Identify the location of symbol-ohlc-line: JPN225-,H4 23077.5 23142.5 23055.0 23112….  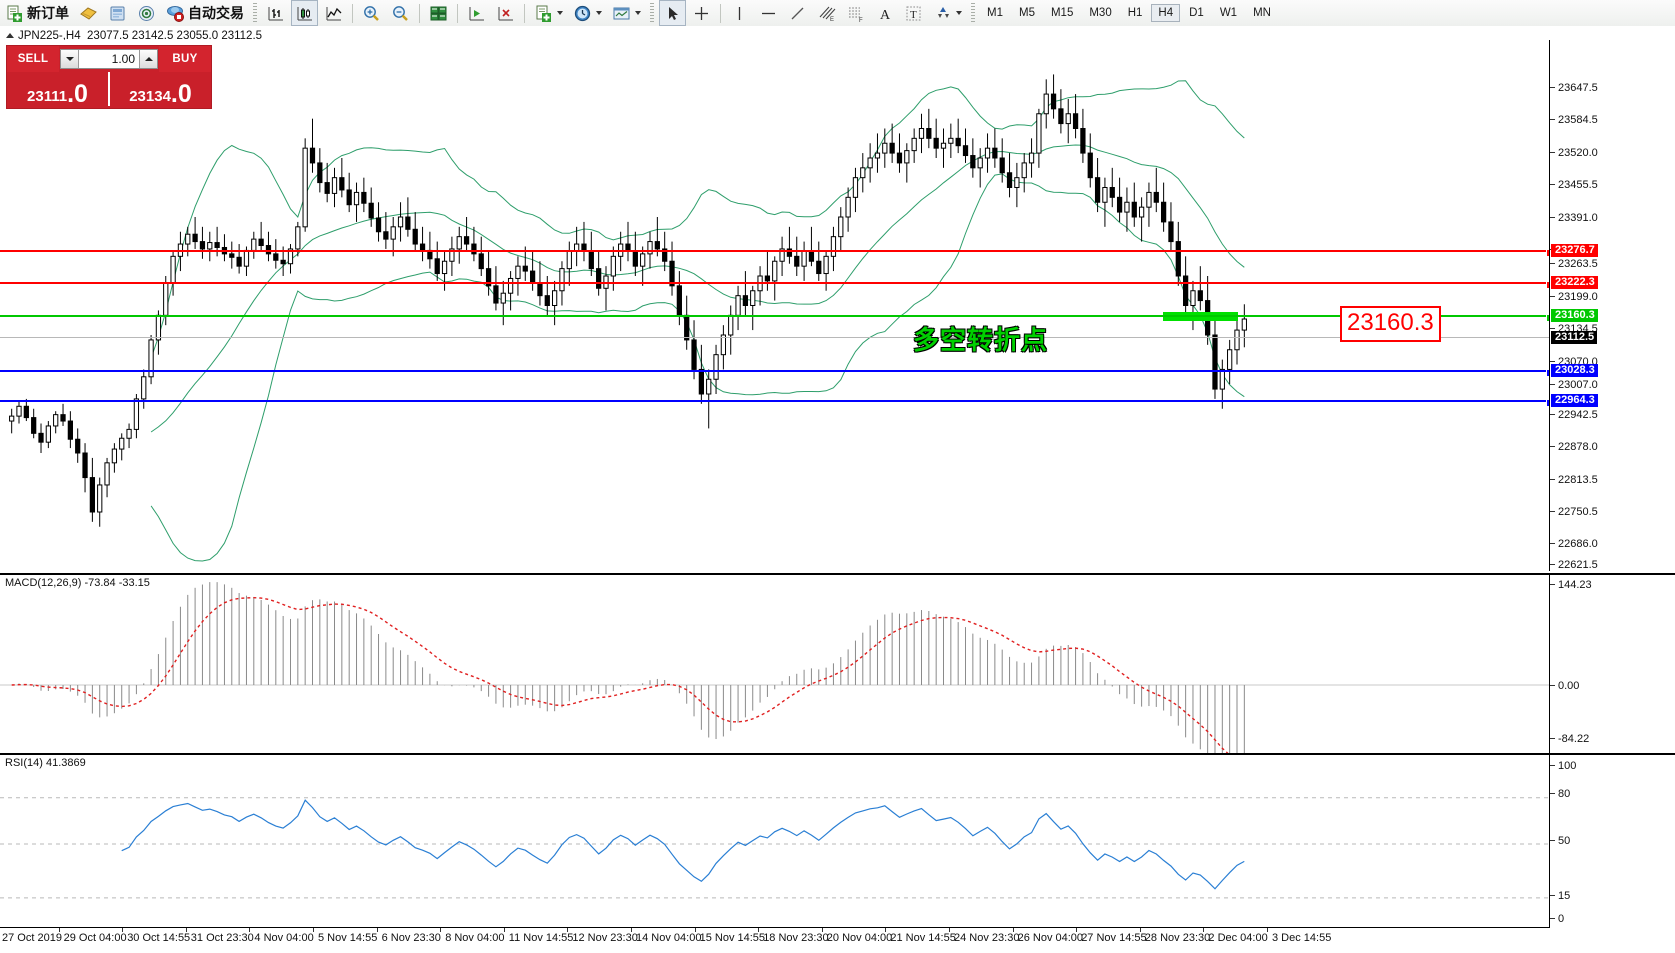
(134, 36).